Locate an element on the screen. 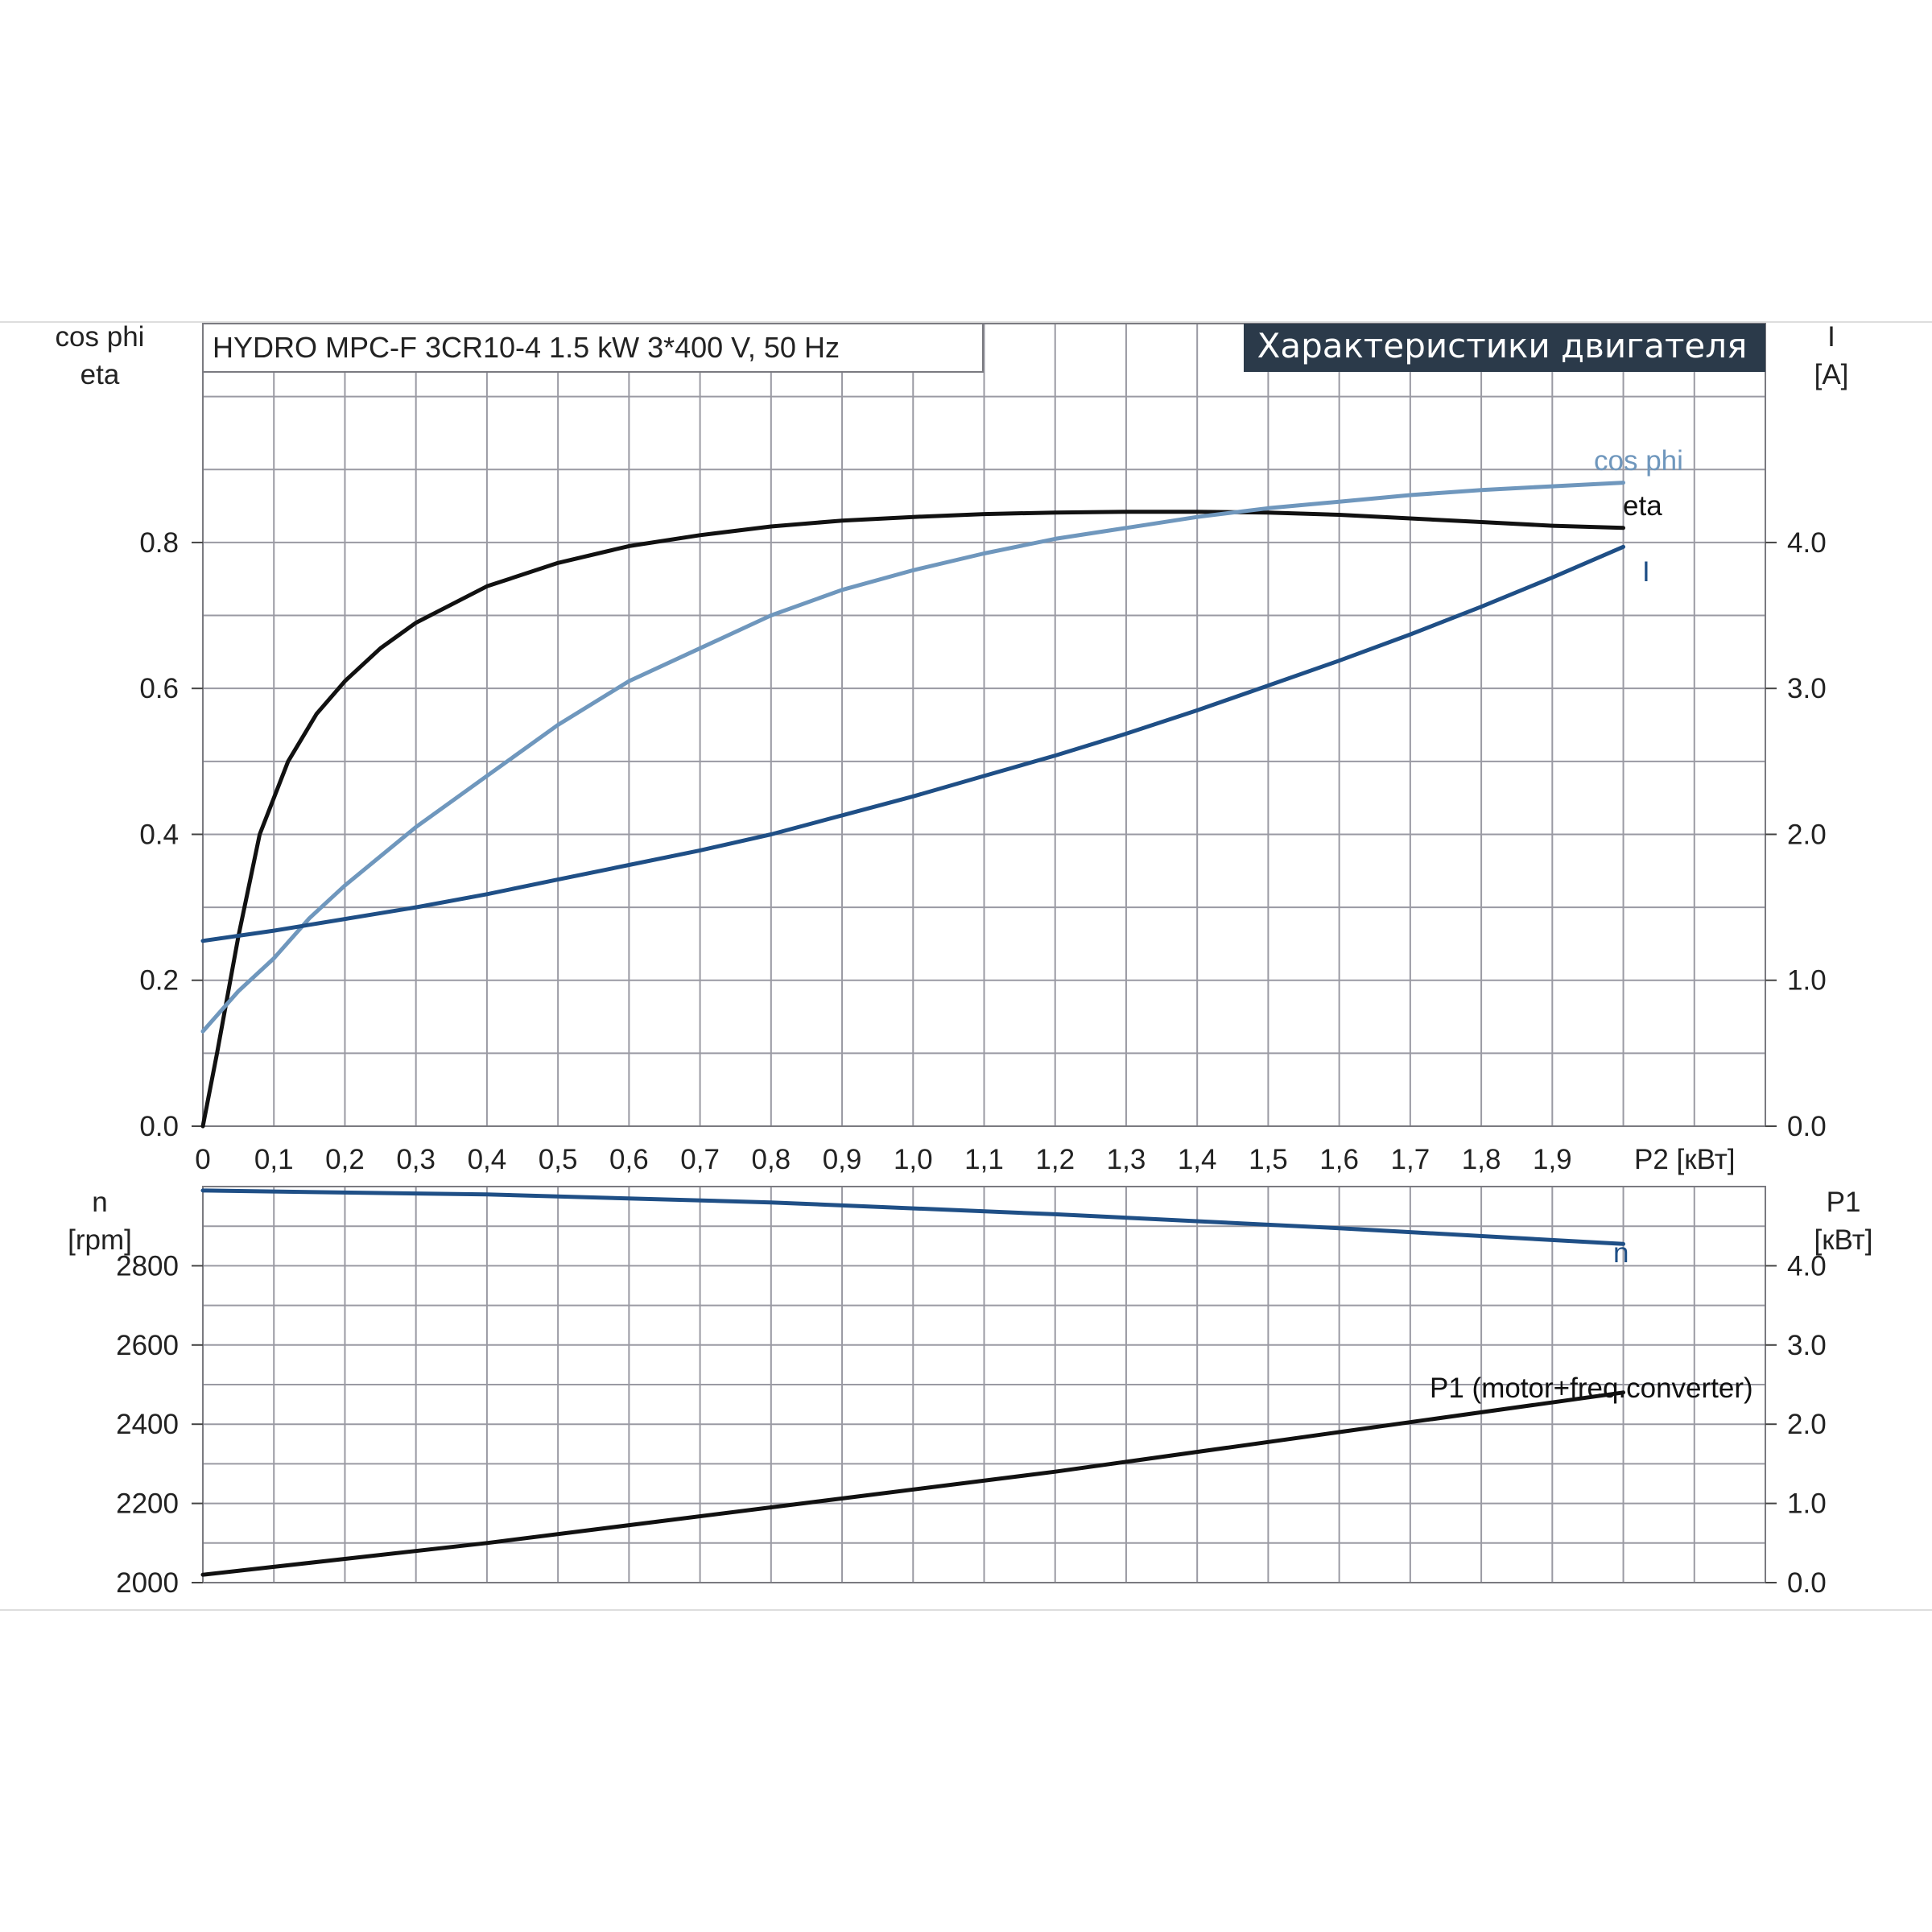 The width and height of the screenshot is (1932, 1932). series-label-i: I is located at coordinates (1646, 572).